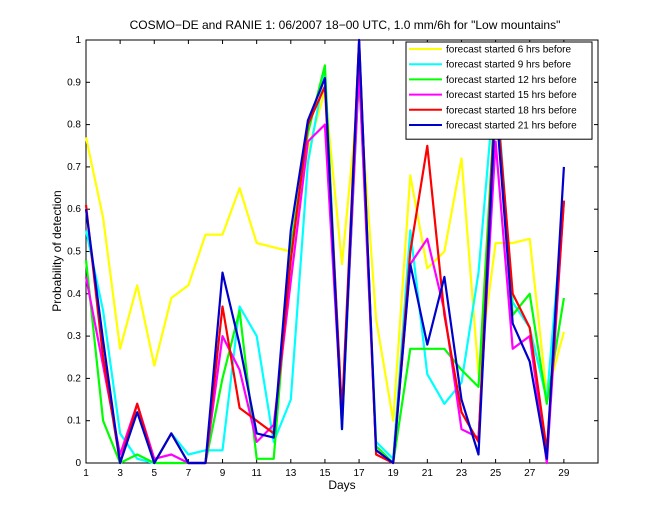 The height and width of the screenshot is (520, 660). I want to click on y-tick-label: 0.9, so click(74, 82).